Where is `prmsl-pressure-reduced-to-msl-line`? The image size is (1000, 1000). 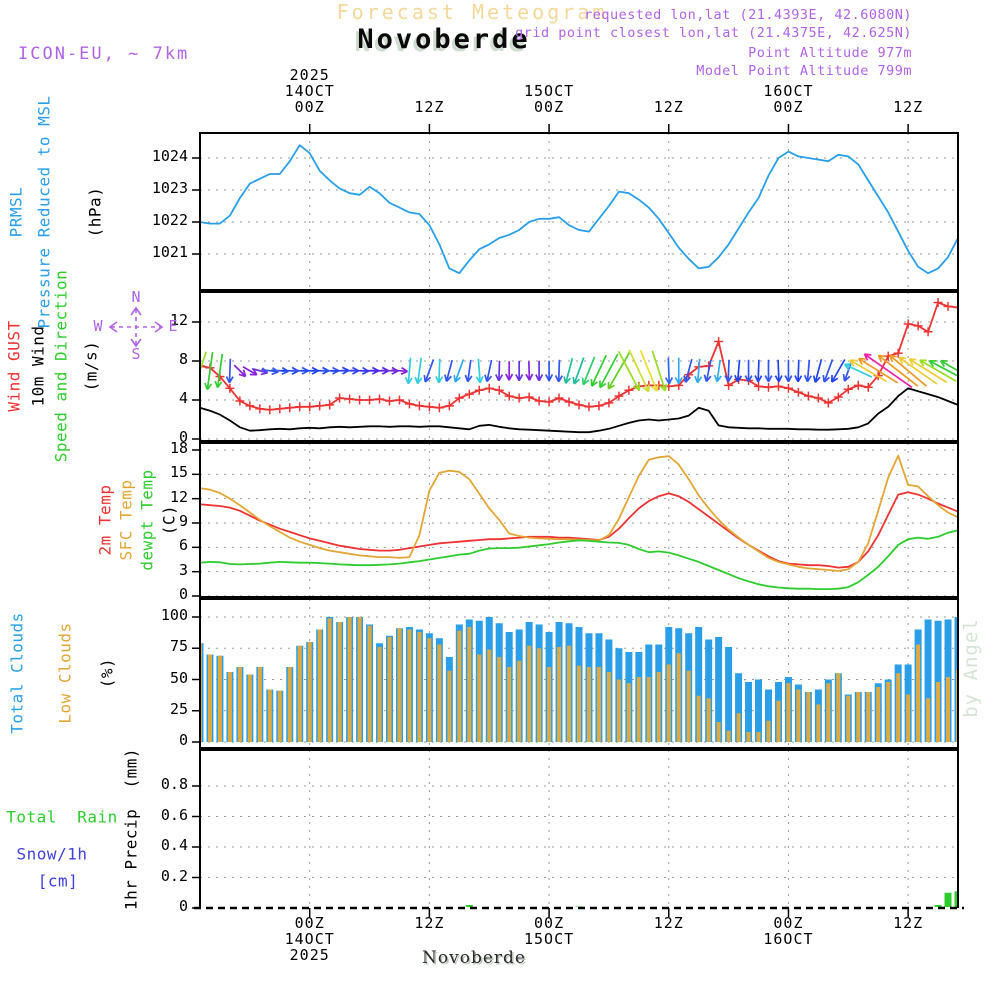 prmsl-pressure-reduced-to-msl-line is located at coordinates (579, 209).